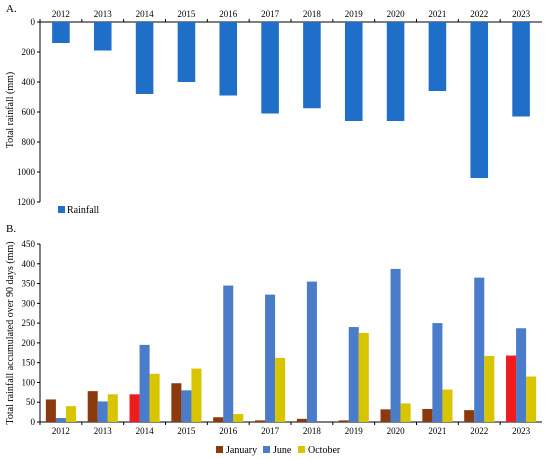 The height and width of the screenshot is (460, 550). What do you see at coordinates (50, 410) in the screenshot?
I see `bar-january-2012` at bounding box center [50, 410].